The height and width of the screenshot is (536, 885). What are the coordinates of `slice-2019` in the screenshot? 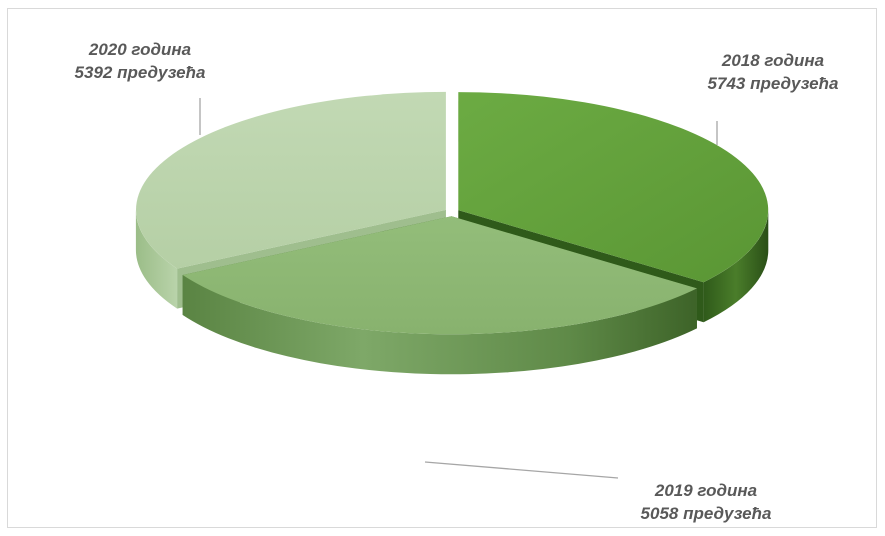 It's located at (439, 275).